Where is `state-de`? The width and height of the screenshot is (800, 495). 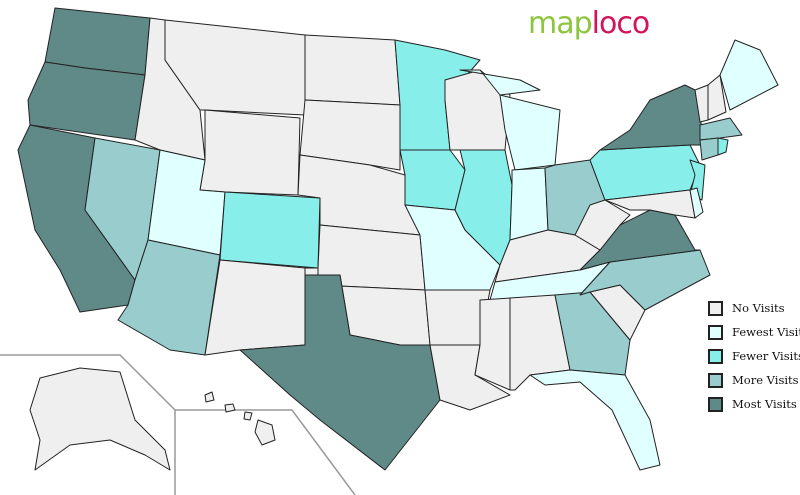 state-de is located at coordinates (696, 203).